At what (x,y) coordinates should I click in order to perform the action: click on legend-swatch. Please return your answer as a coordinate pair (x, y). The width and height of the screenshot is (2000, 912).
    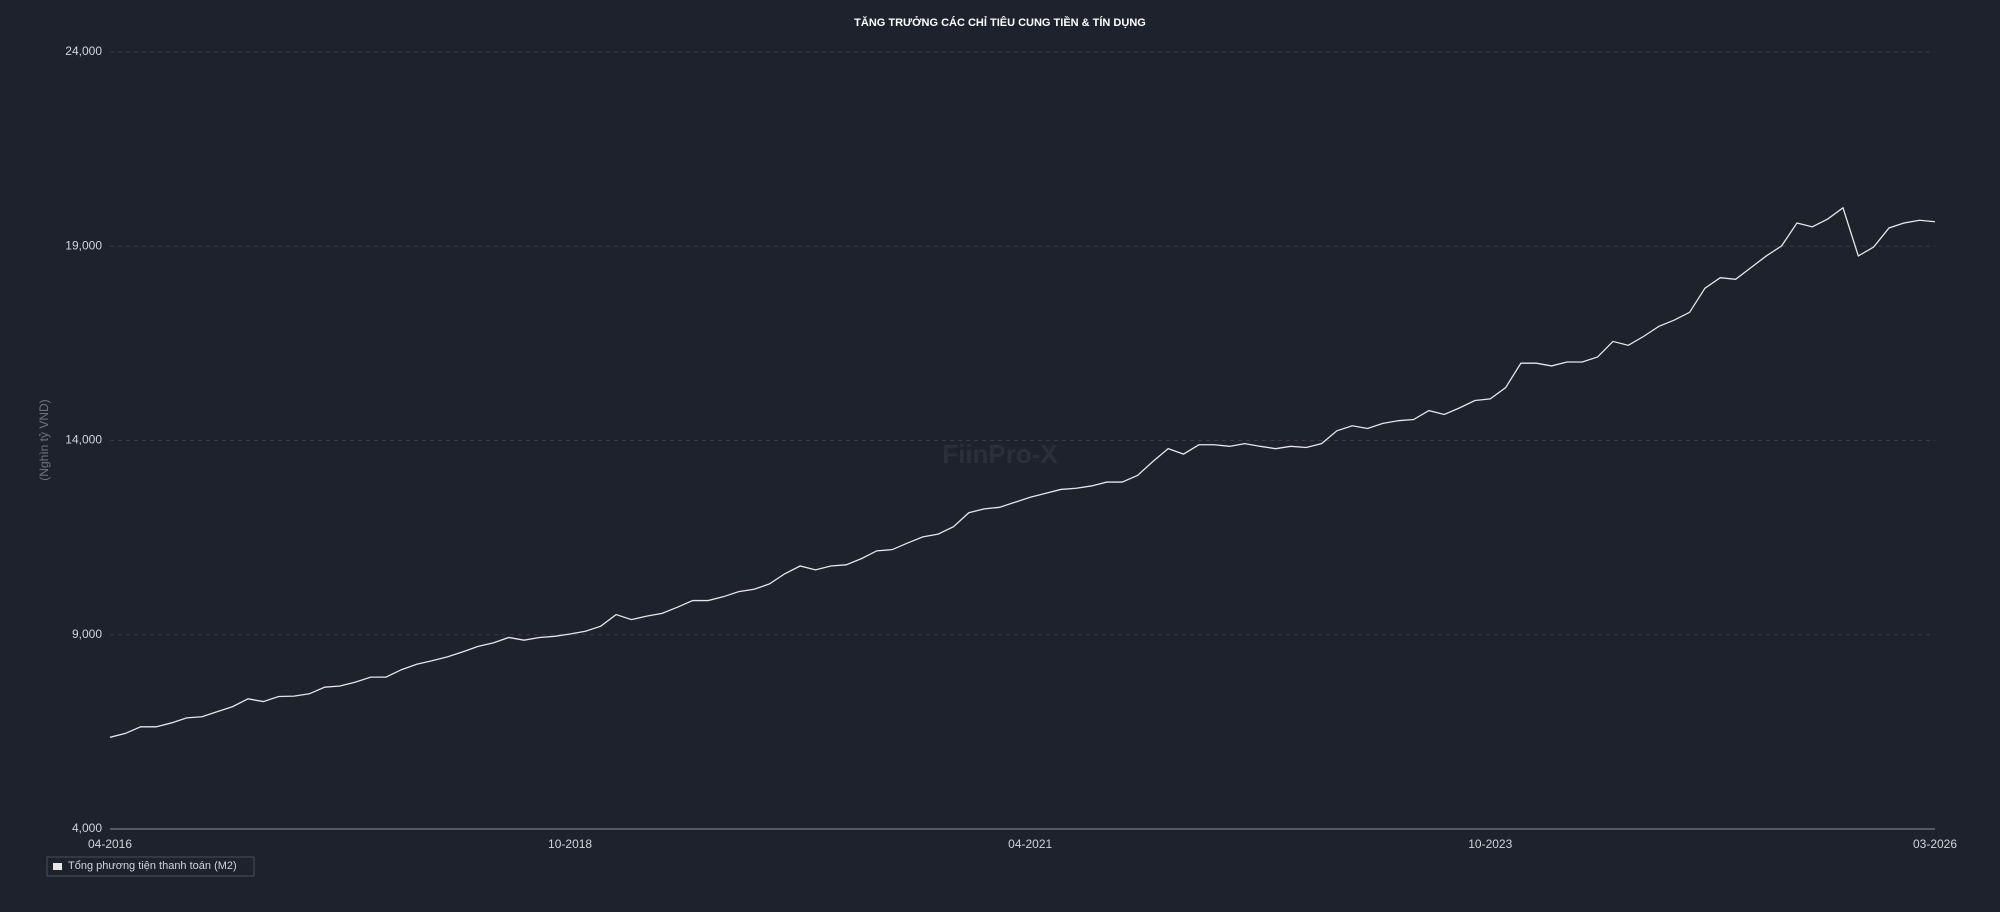
    Looking at the image, I should click on (57, 866).